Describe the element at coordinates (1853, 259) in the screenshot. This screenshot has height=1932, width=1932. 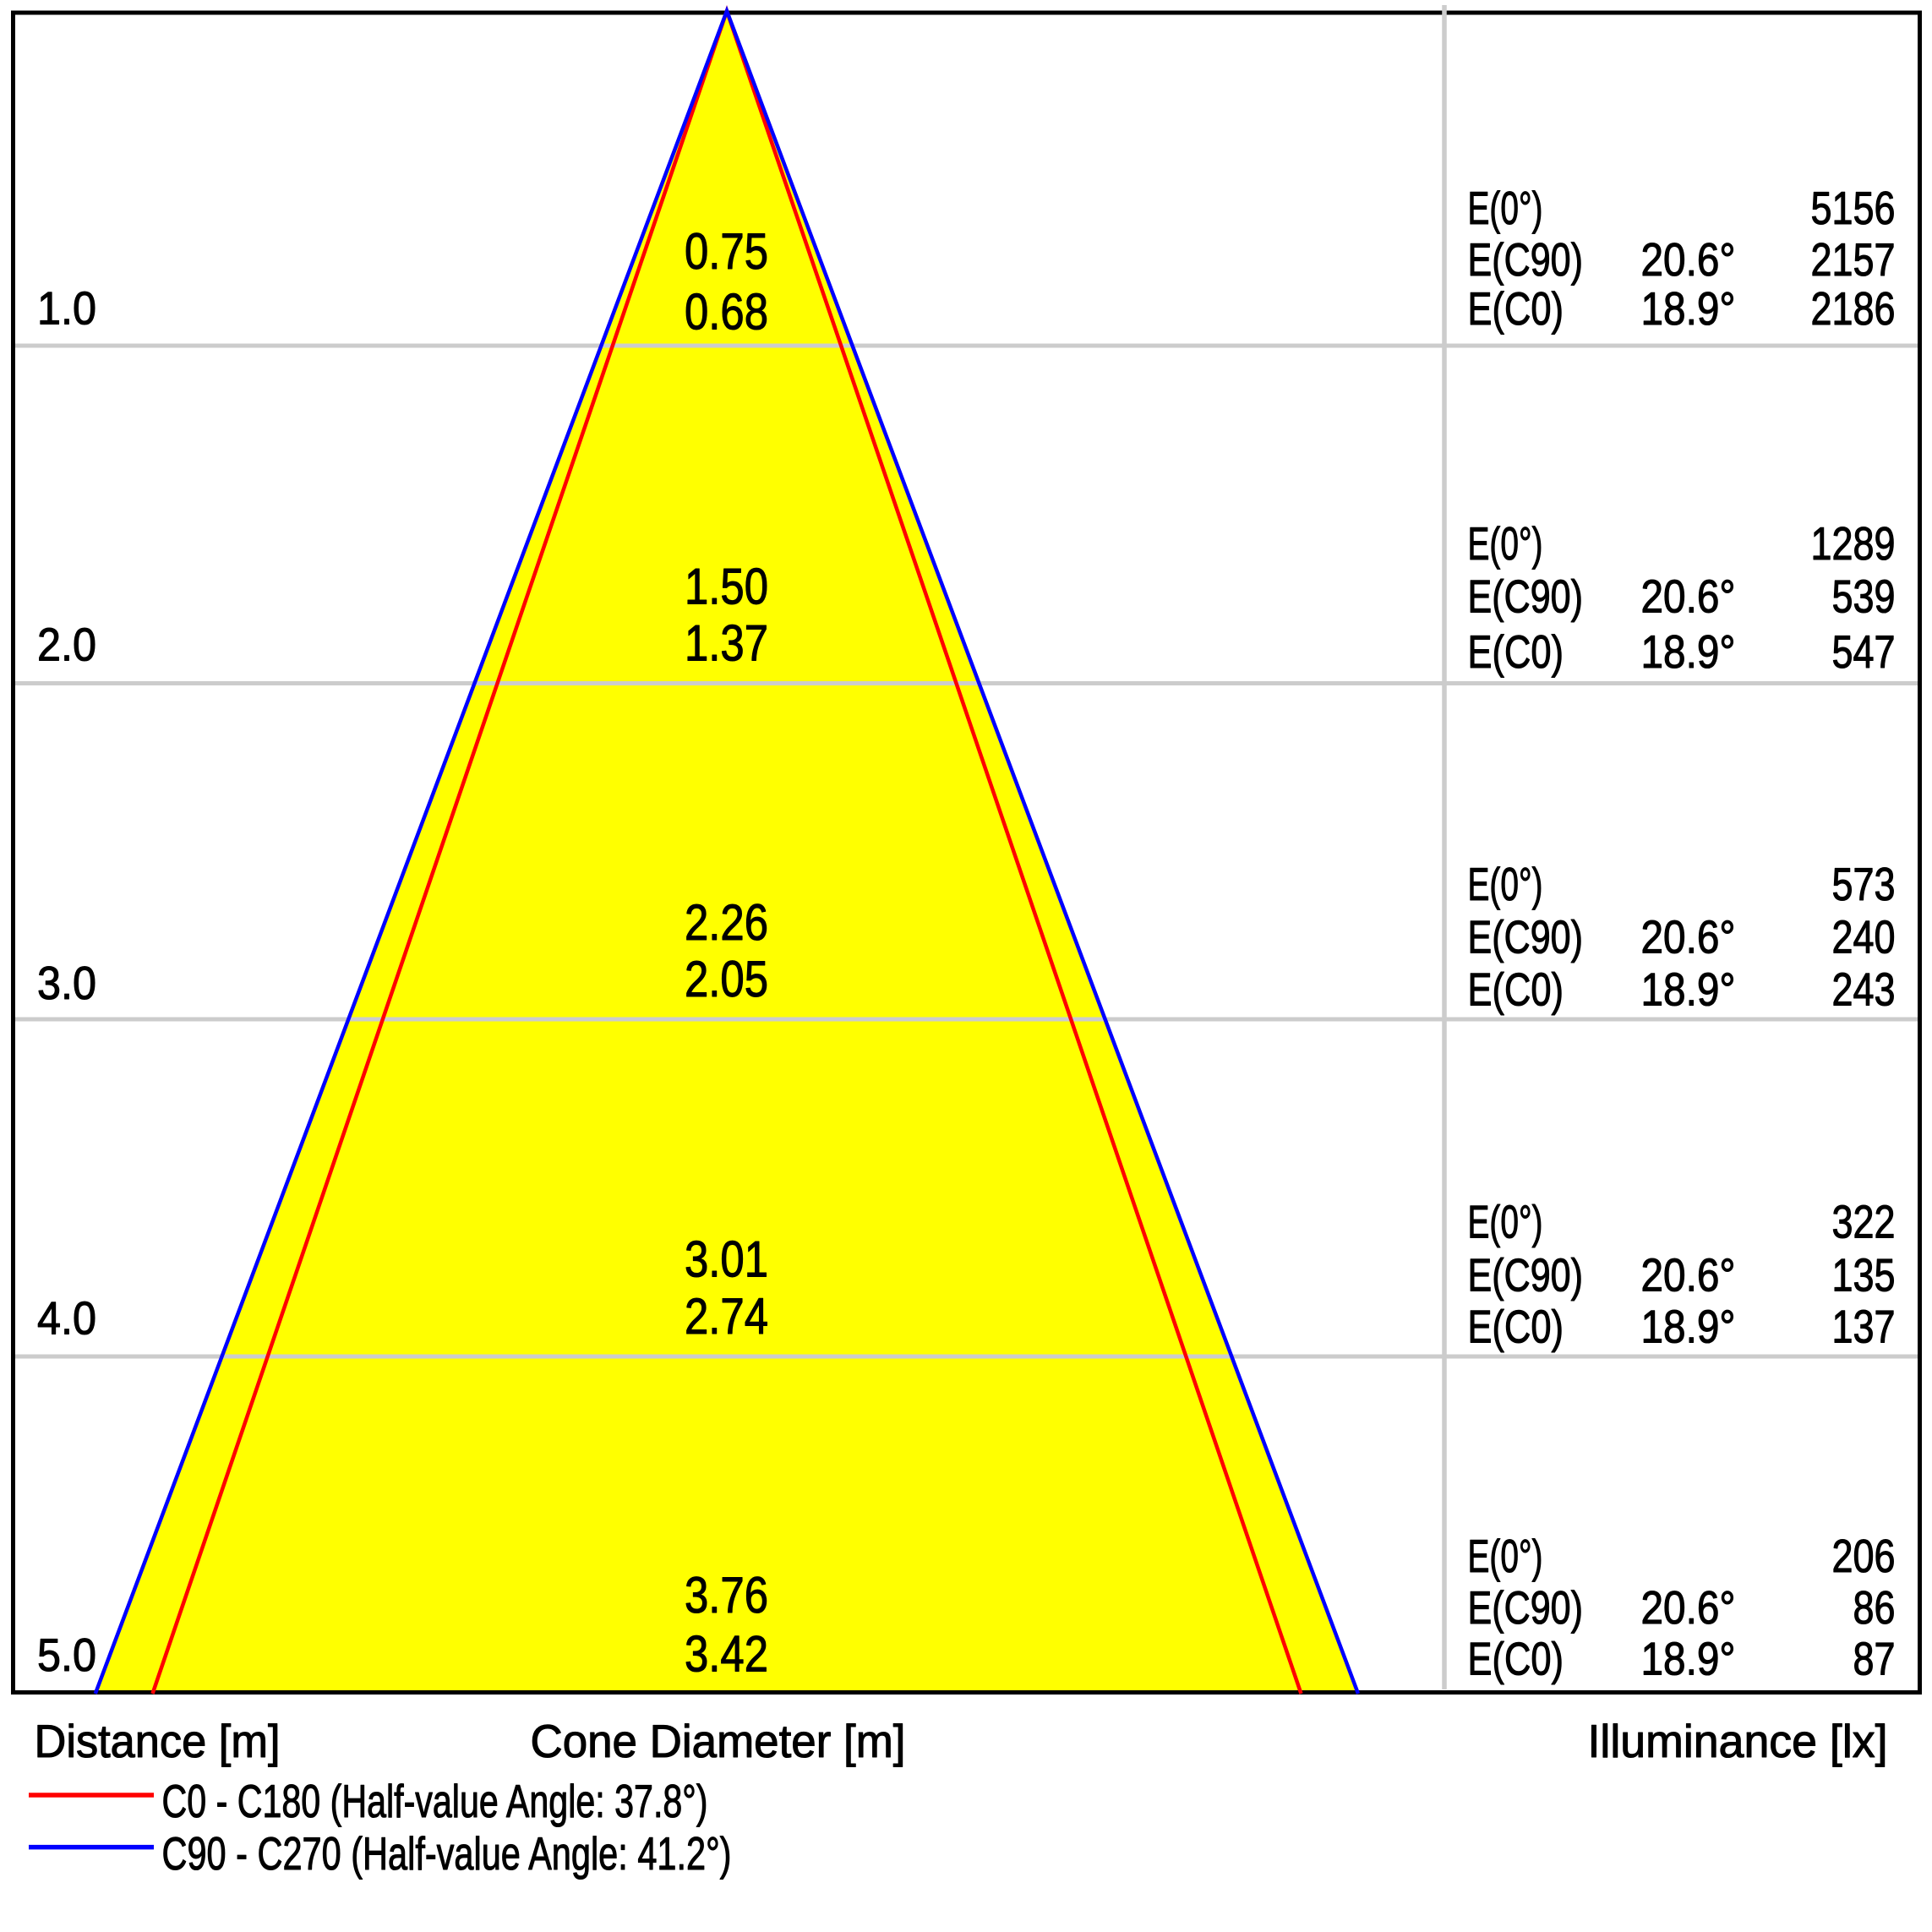
I see `svg-text: 2157` at that location.